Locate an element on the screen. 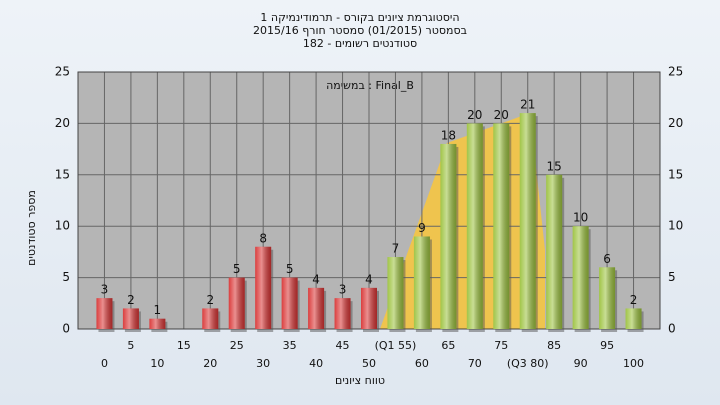 The image size is (720, 405). x-tick-label: 75 is located at coordinates (501, 345).